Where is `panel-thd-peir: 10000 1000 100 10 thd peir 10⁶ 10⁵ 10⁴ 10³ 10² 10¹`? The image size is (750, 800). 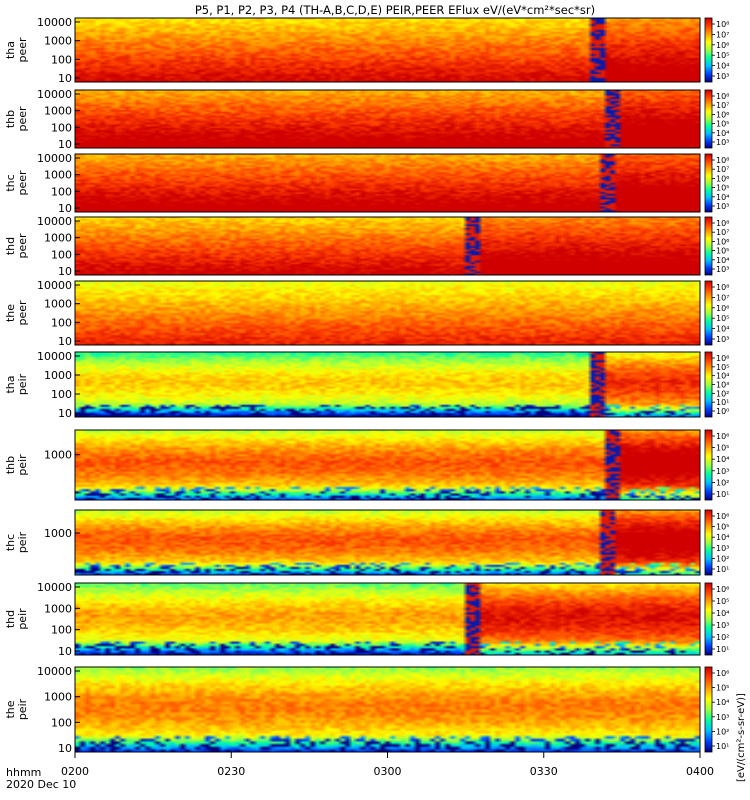
panel-thd-peir: 10000 1000 100 10 thd peir 10⁶ 10⁵ 10⁴ 10³ 10² 10¹ is located at coordinates (366, 619).